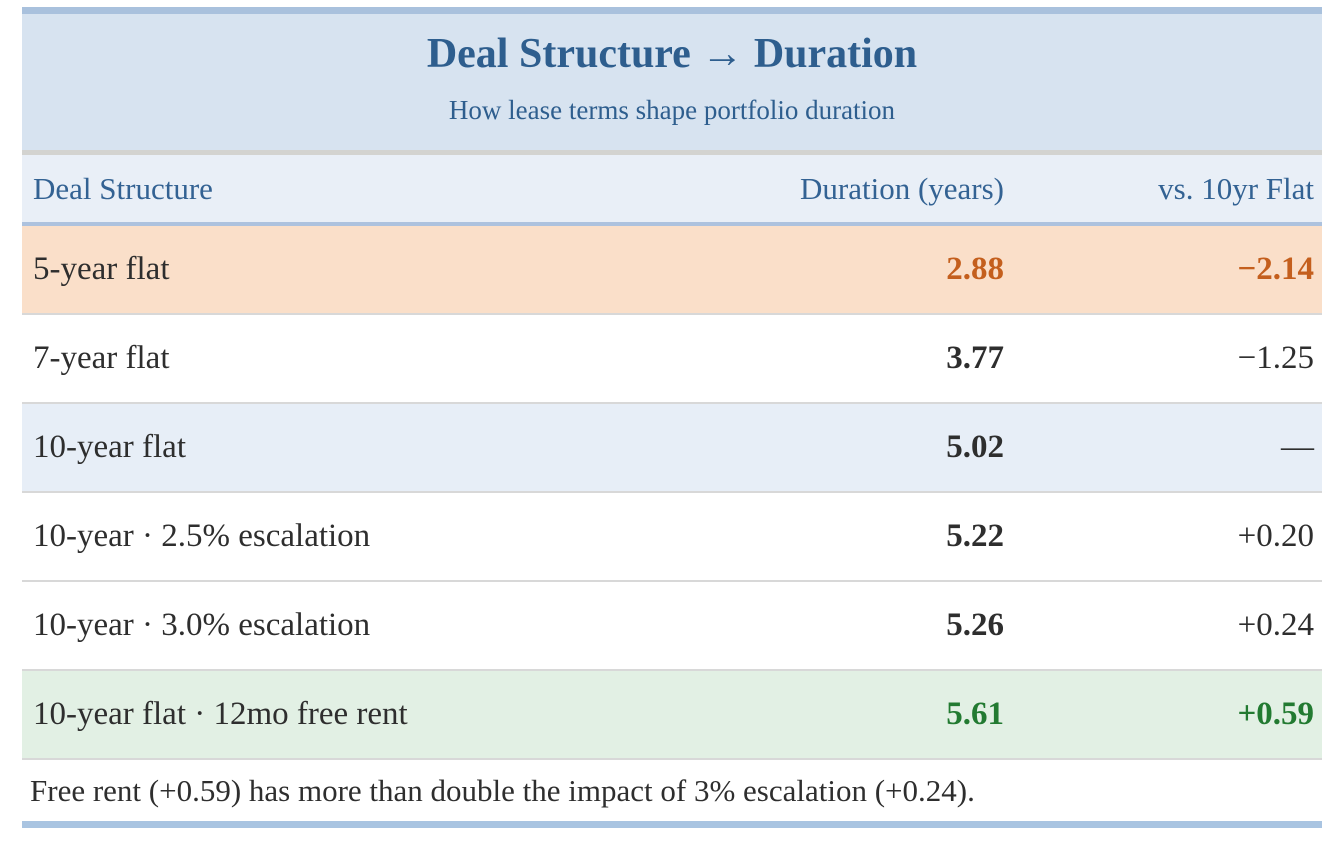 This screenshot has width=1344, height=842. What do you see at coordinates (1172, 447) in the screenshot?
I see `vs-baseline-value: —` at bounding box center [1172, 447].